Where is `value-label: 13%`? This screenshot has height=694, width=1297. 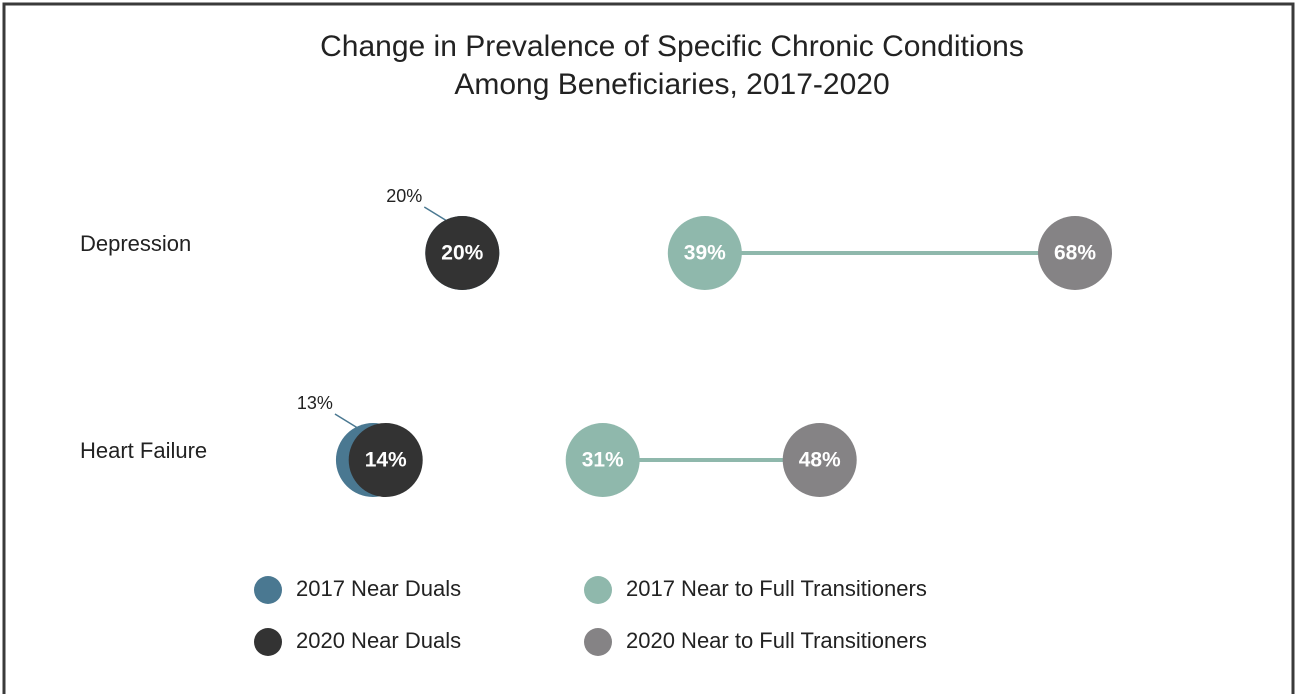 value-label: 13% is located at coordinates (315, 403).